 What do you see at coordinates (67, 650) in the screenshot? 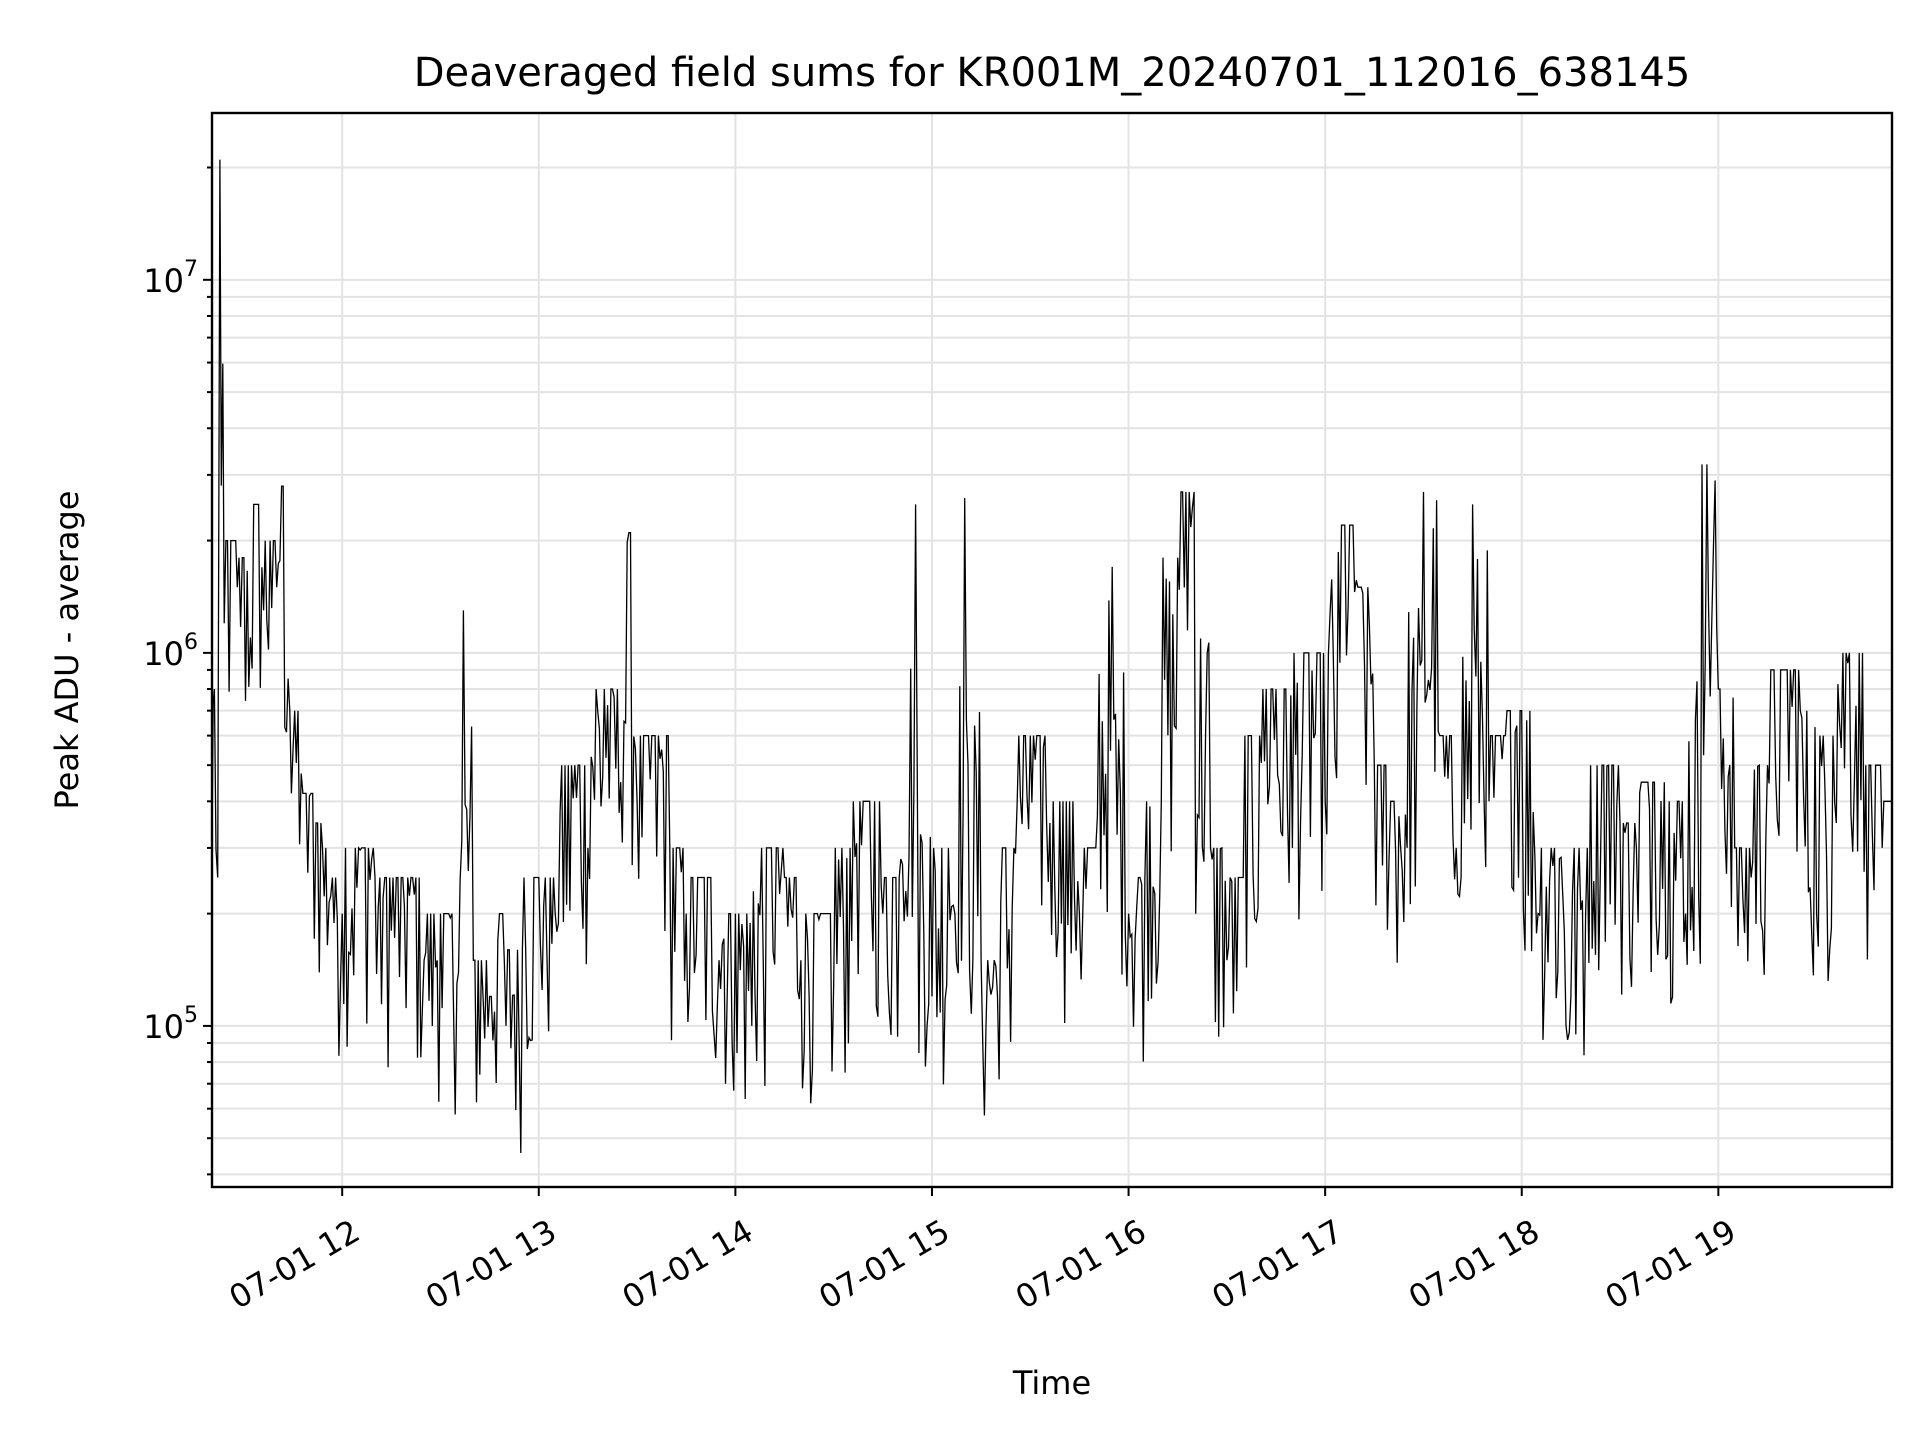
I see `y-axis-label: Peak ADU - average` at bounding box center [67, 650].